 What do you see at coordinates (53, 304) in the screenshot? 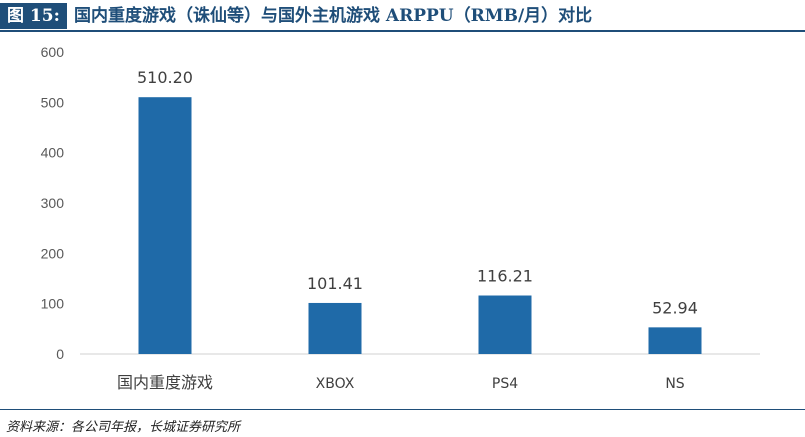
I see `y-tick-label: 100` at bounding box center [53, 304].